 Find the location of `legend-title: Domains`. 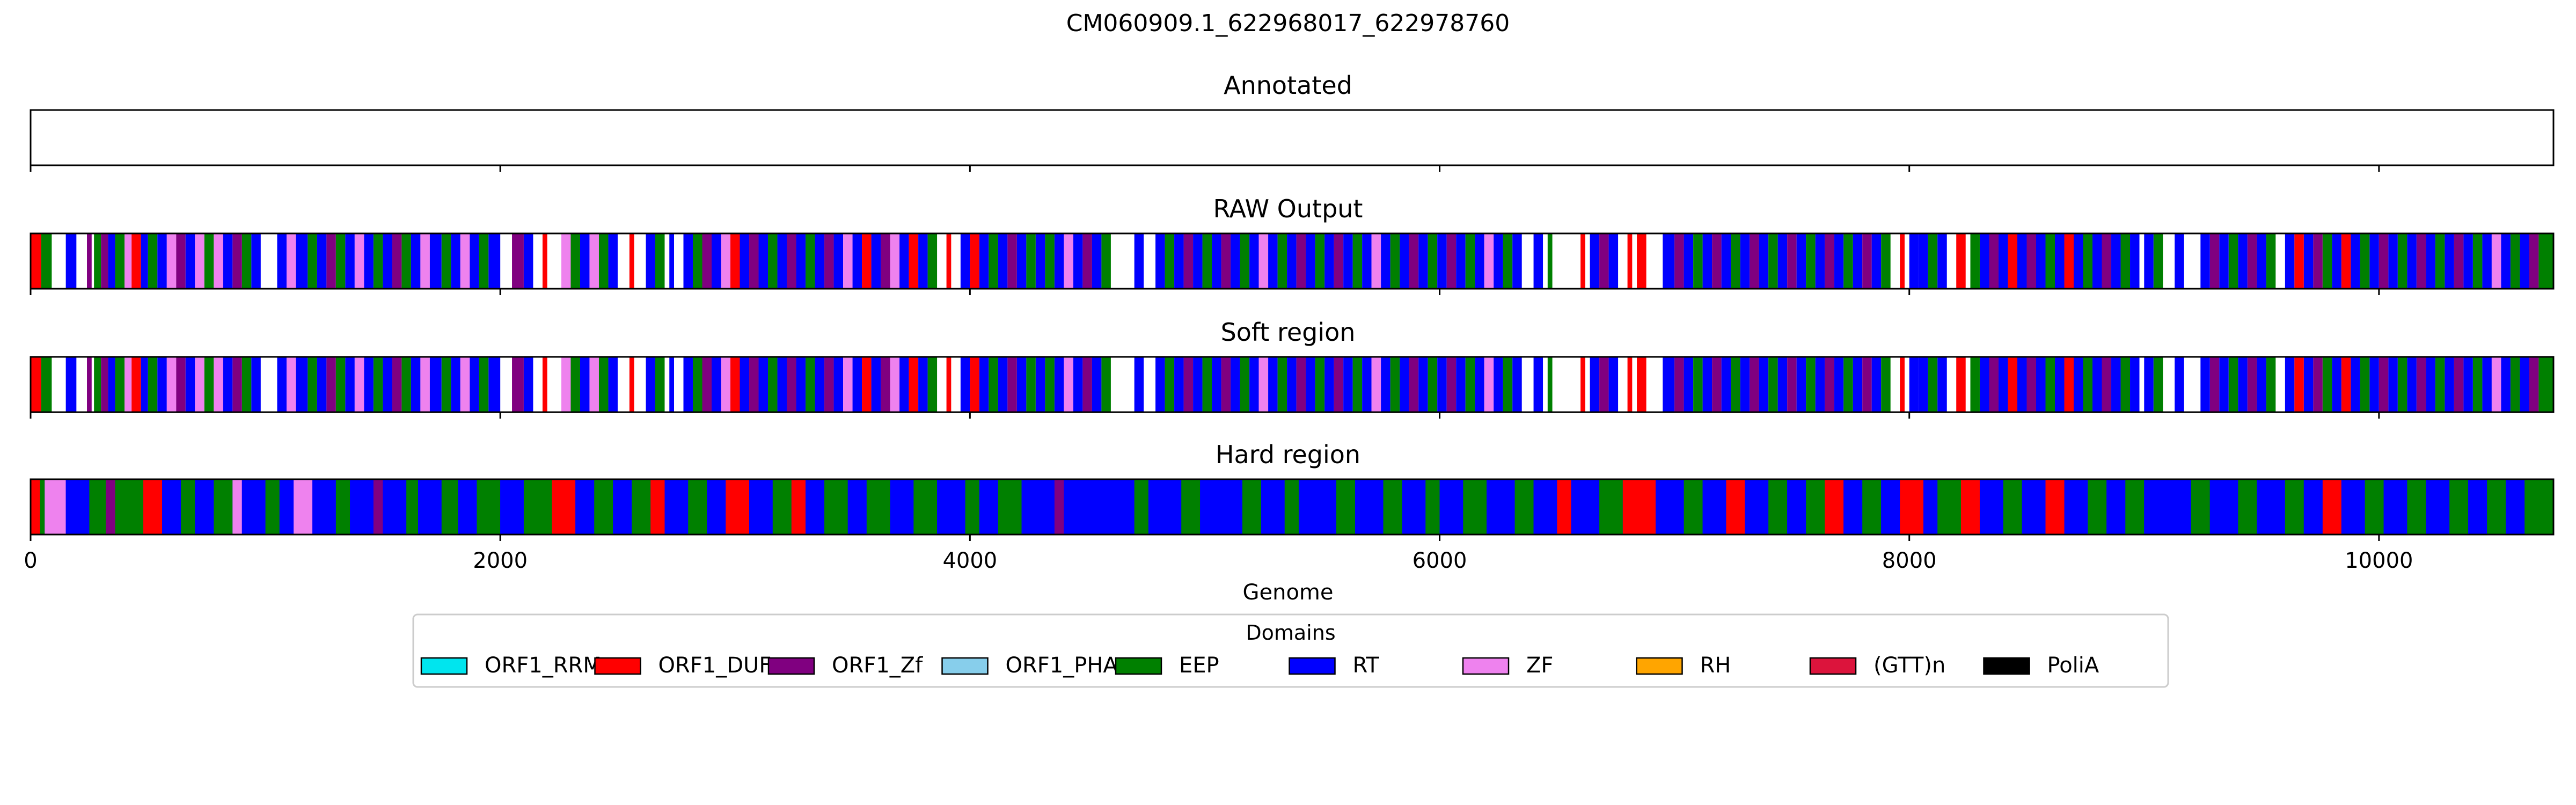

legend-title: Domains is located at coordinates (1290, 633).